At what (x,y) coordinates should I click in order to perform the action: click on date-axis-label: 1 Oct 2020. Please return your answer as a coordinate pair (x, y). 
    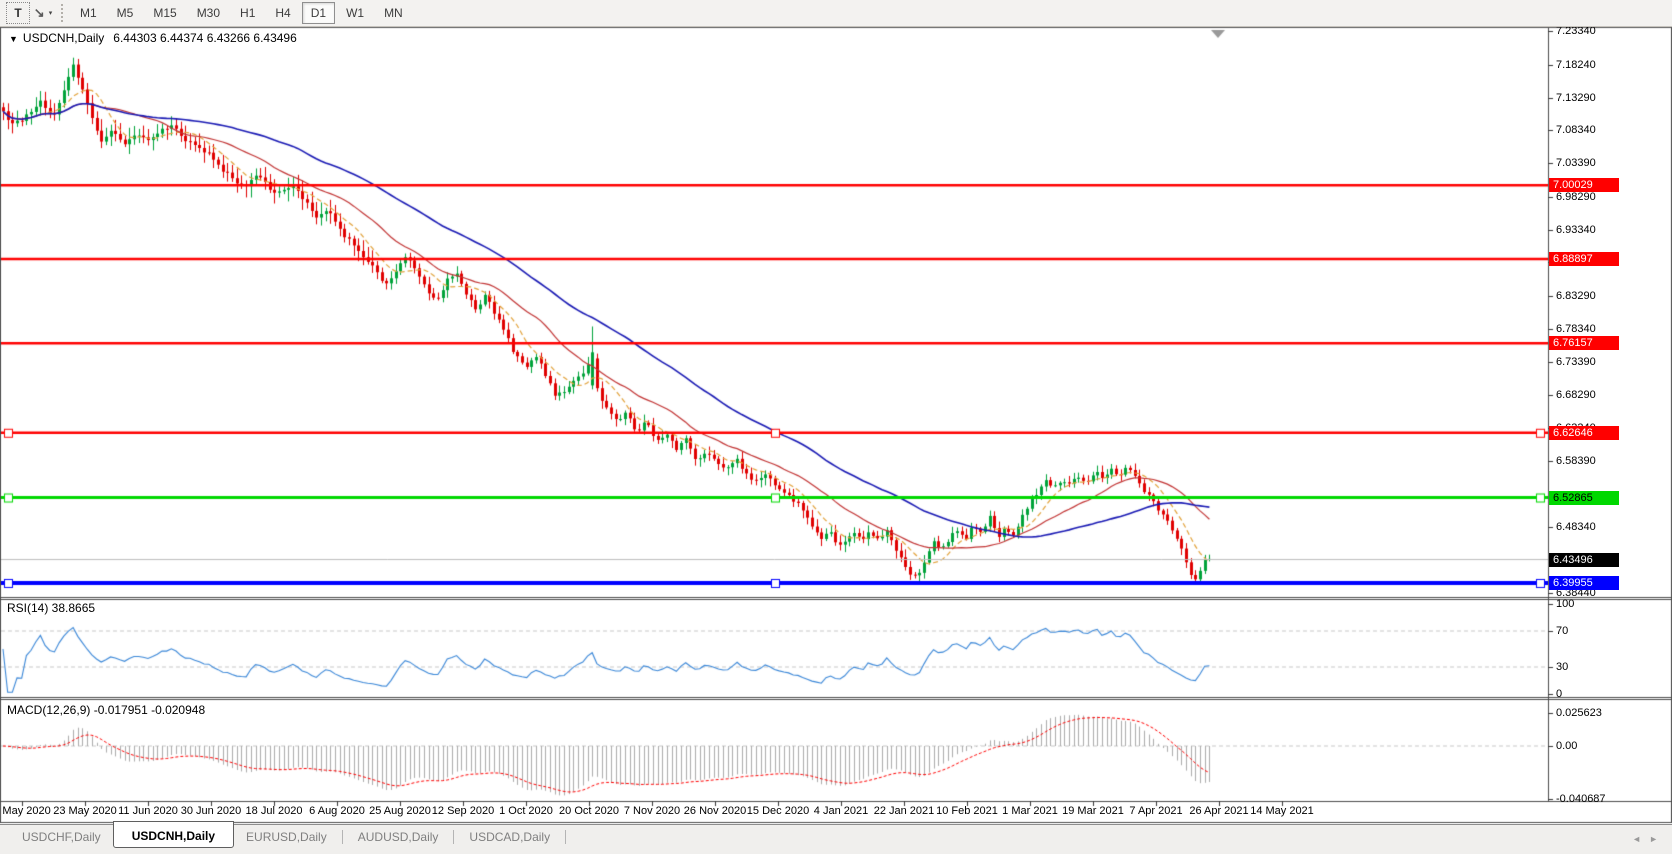
    Looking at the image, I should click on (526, 811).